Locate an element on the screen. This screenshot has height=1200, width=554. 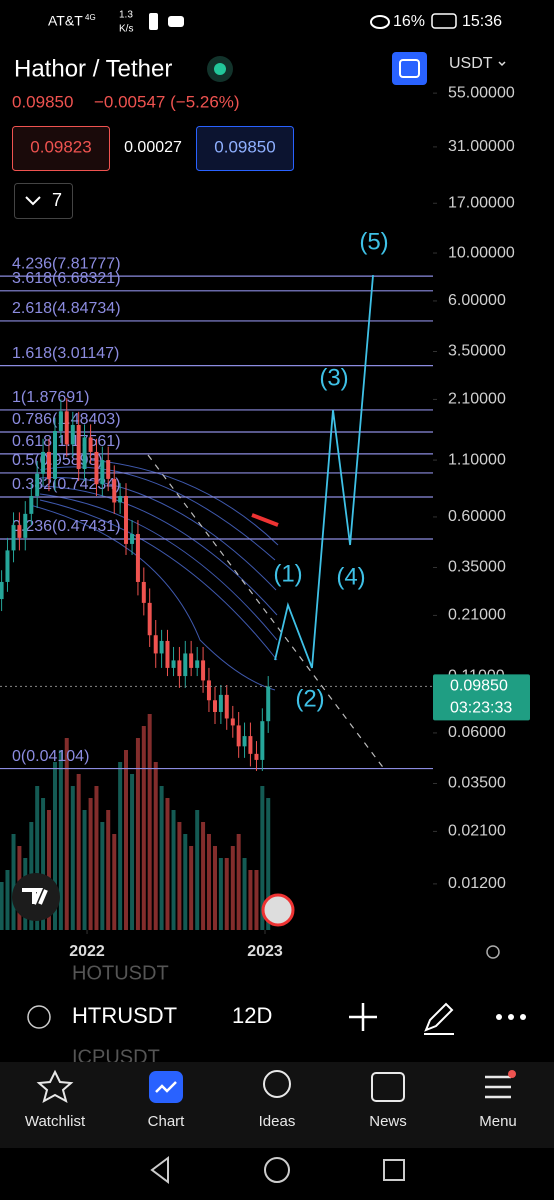
chart-icon is located at coordinates (166, 1087).